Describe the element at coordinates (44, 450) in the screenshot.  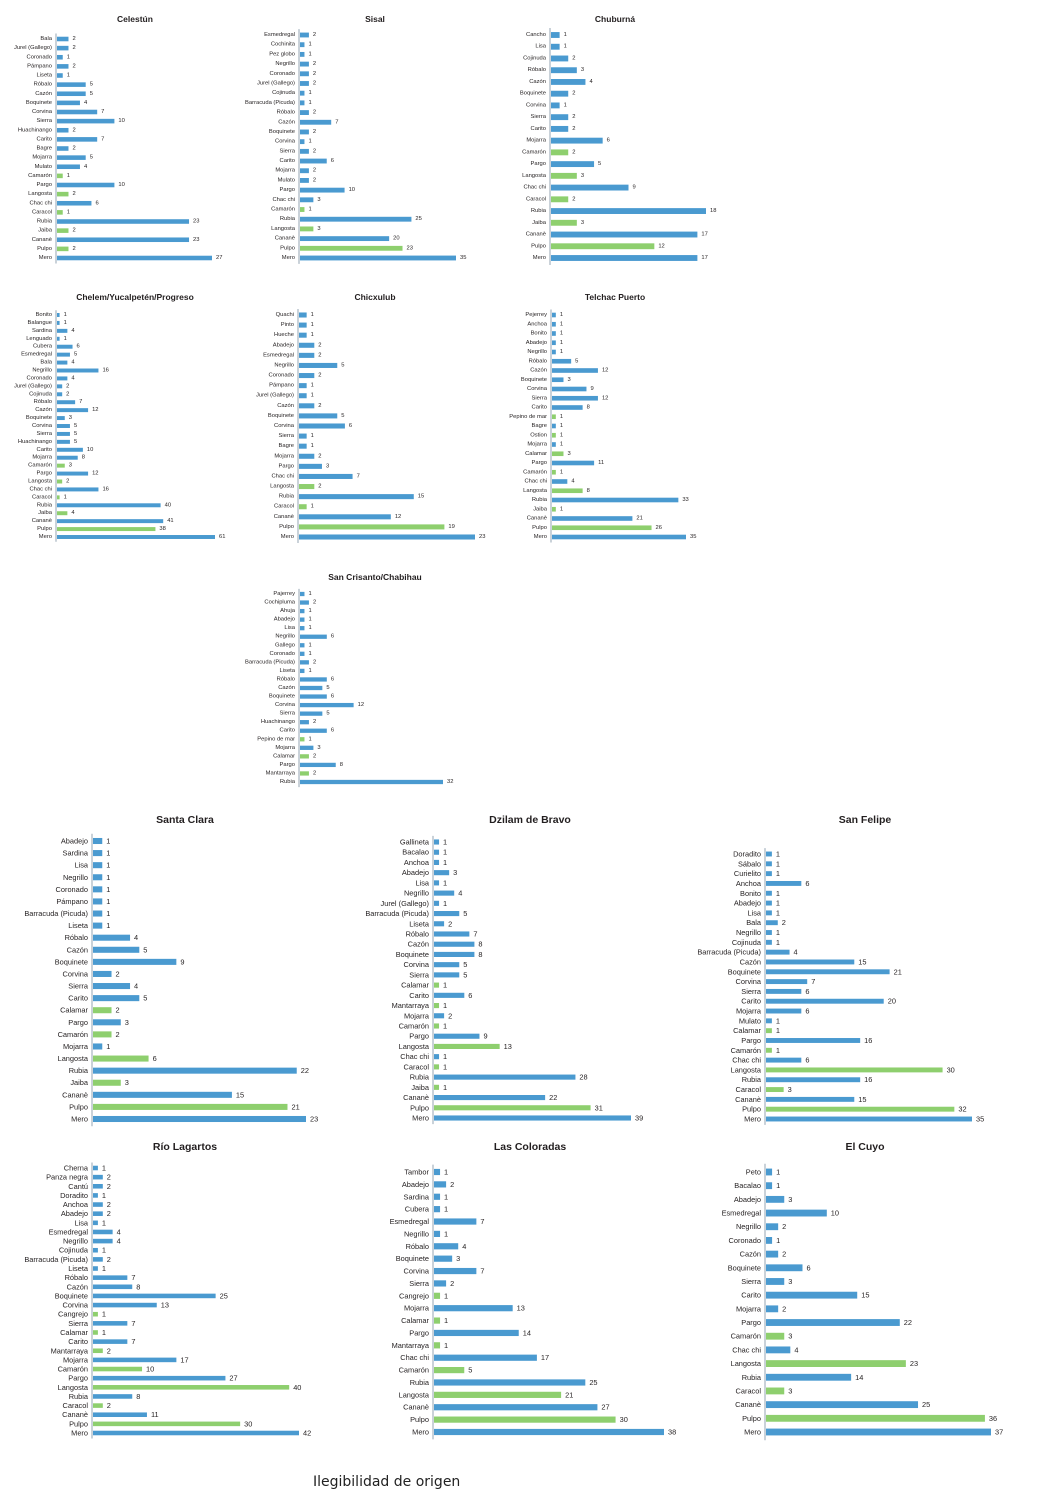
I see `category-label: Carito` at that location.